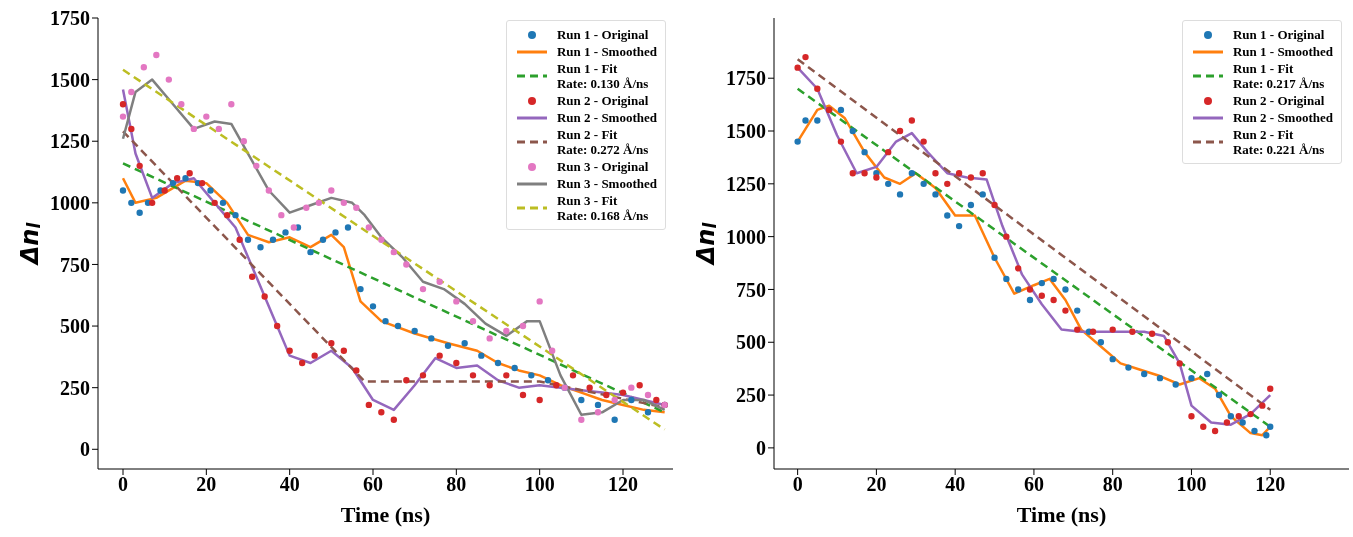 The image size is (1353, 537). Describe the element at coordinates (1278, 100) in the screenshot. I see `legend-label: Run 2 - Original` at that location.